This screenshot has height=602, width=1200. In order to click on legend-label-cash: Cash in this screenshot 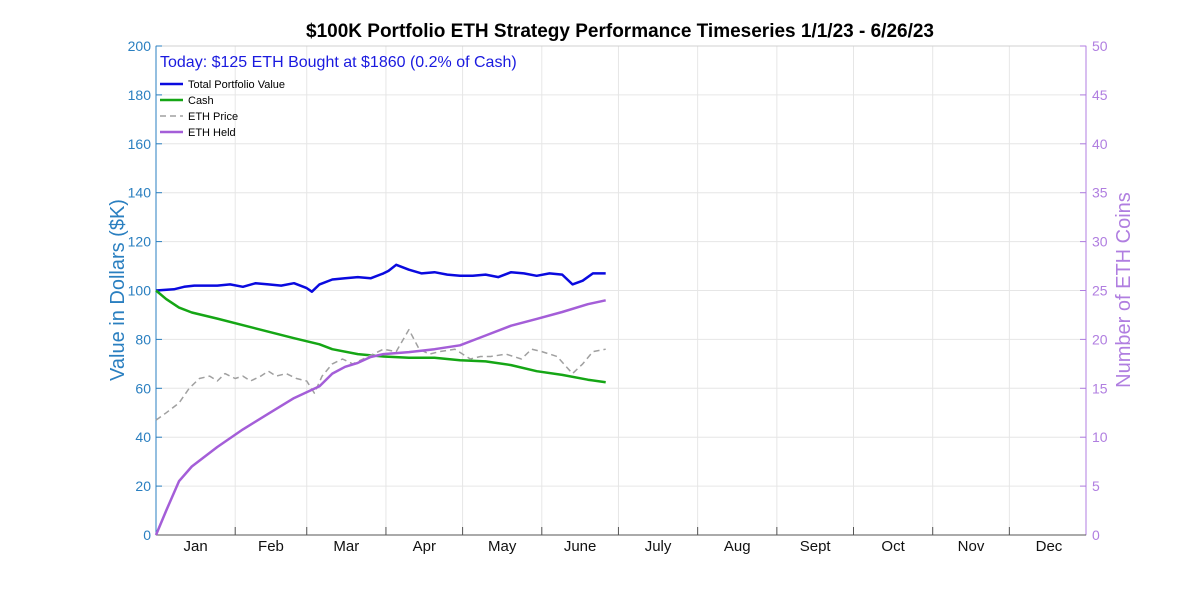, I will do `click(201, 101)`.